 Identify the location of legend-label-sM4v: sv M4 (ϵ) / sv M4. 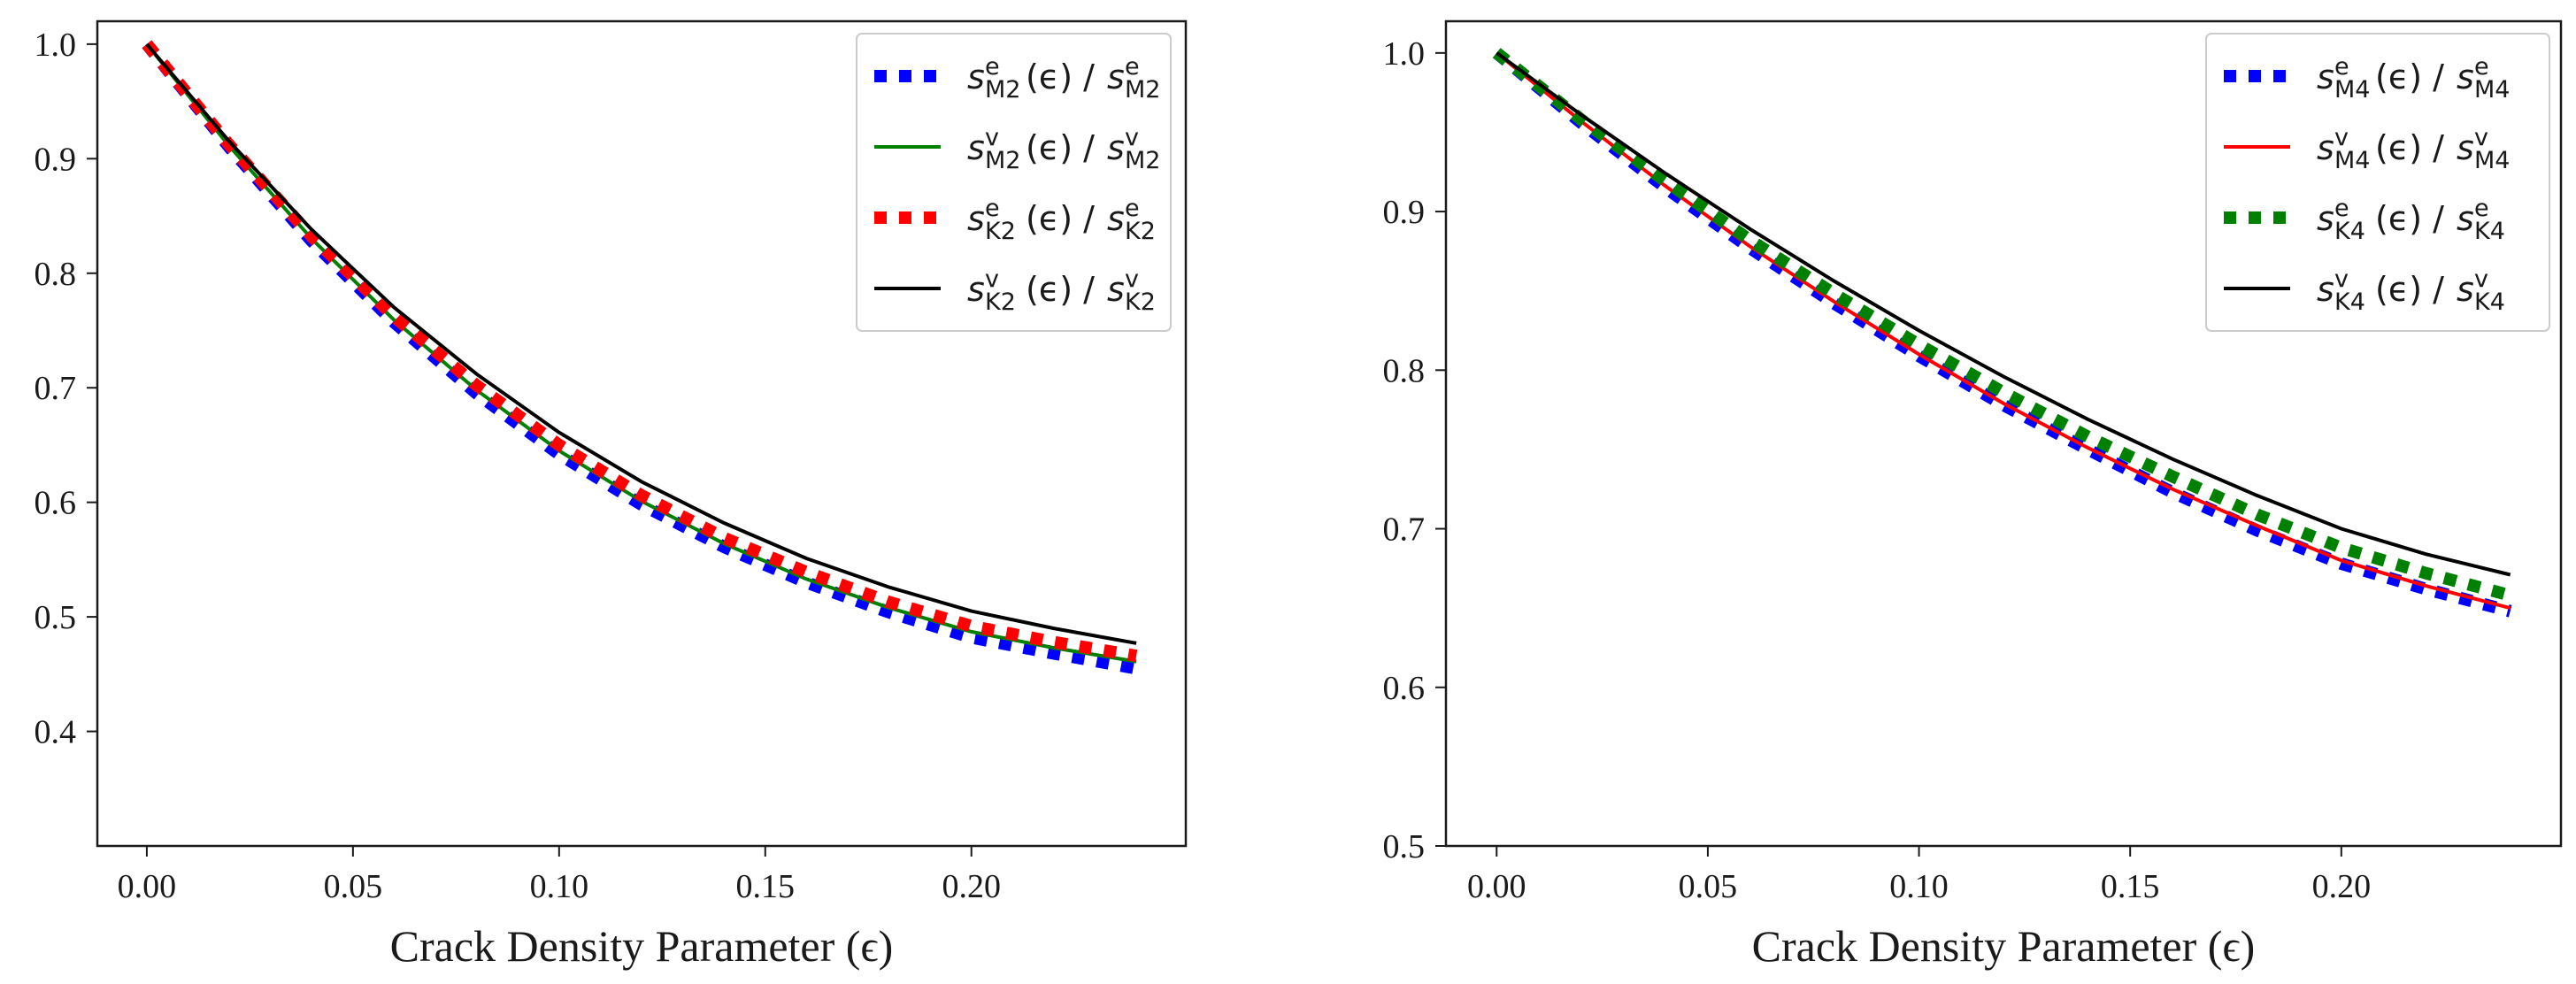
(2413, 149).